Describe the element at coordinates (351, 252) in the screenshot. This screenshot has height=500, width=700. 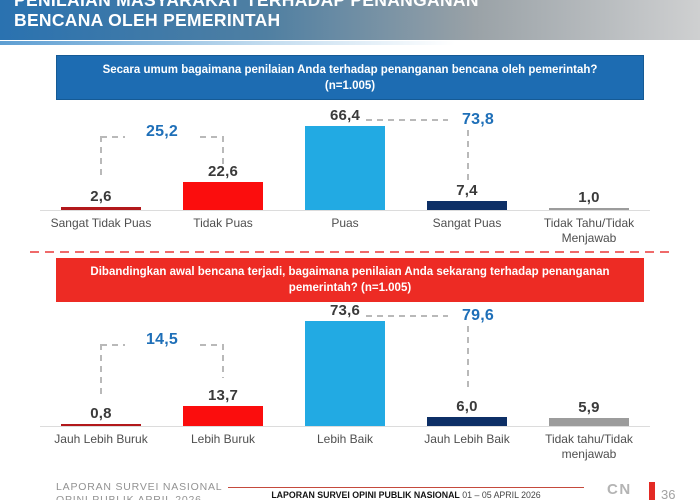
I see `red-dashed-separator` at that location.